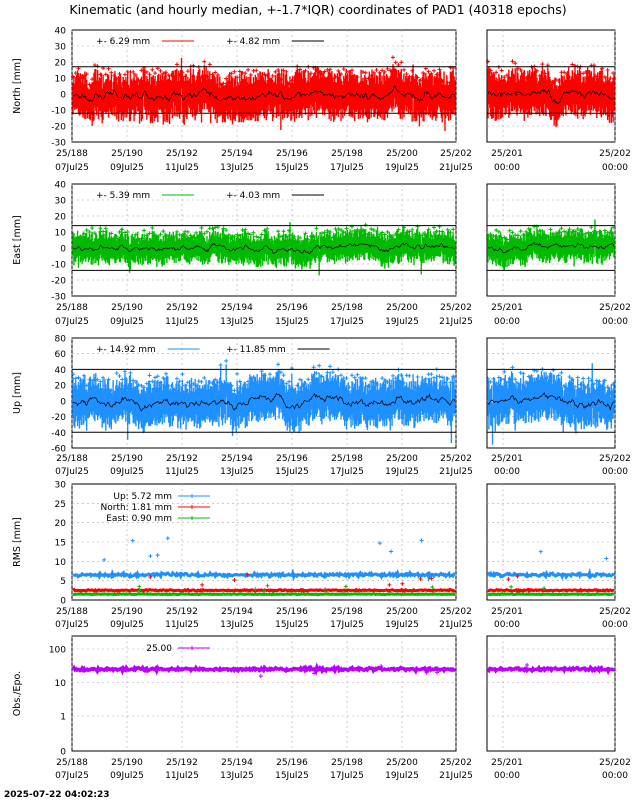 This screenshot has height=800, width=640. What do you see at coordinates (142, 497) in the screenshot?
I see `legend-label: Up: 5.72 mm` at bounding box center [142, 497].